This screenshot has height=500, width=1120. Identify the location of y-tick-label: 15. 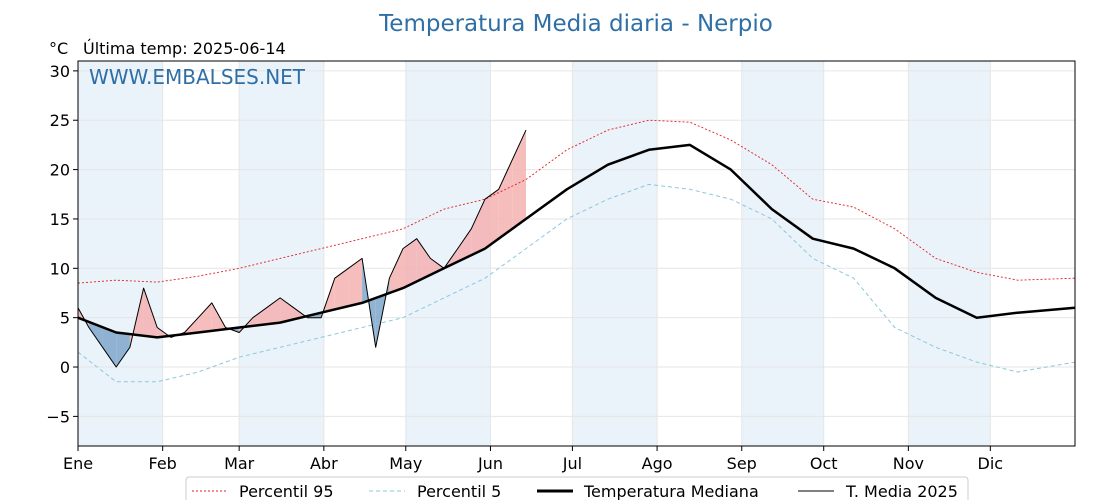
(60, 219).